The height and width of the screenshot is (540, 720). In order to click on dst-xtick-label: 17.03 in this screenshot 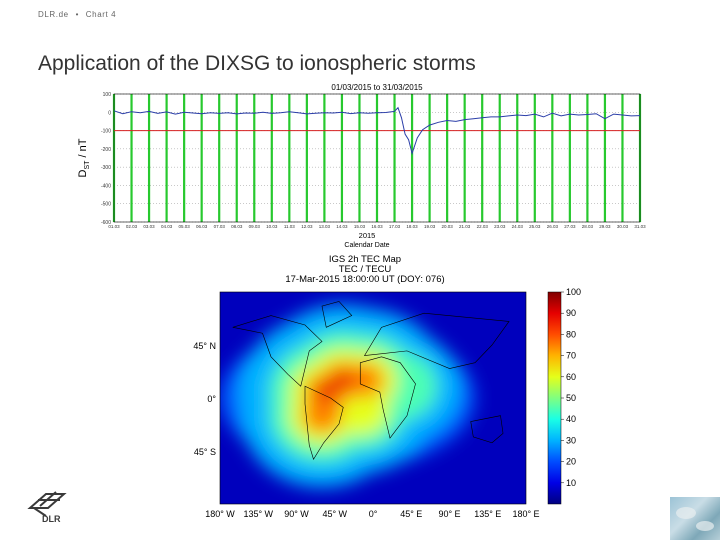, I will do `click(395, 226)`.